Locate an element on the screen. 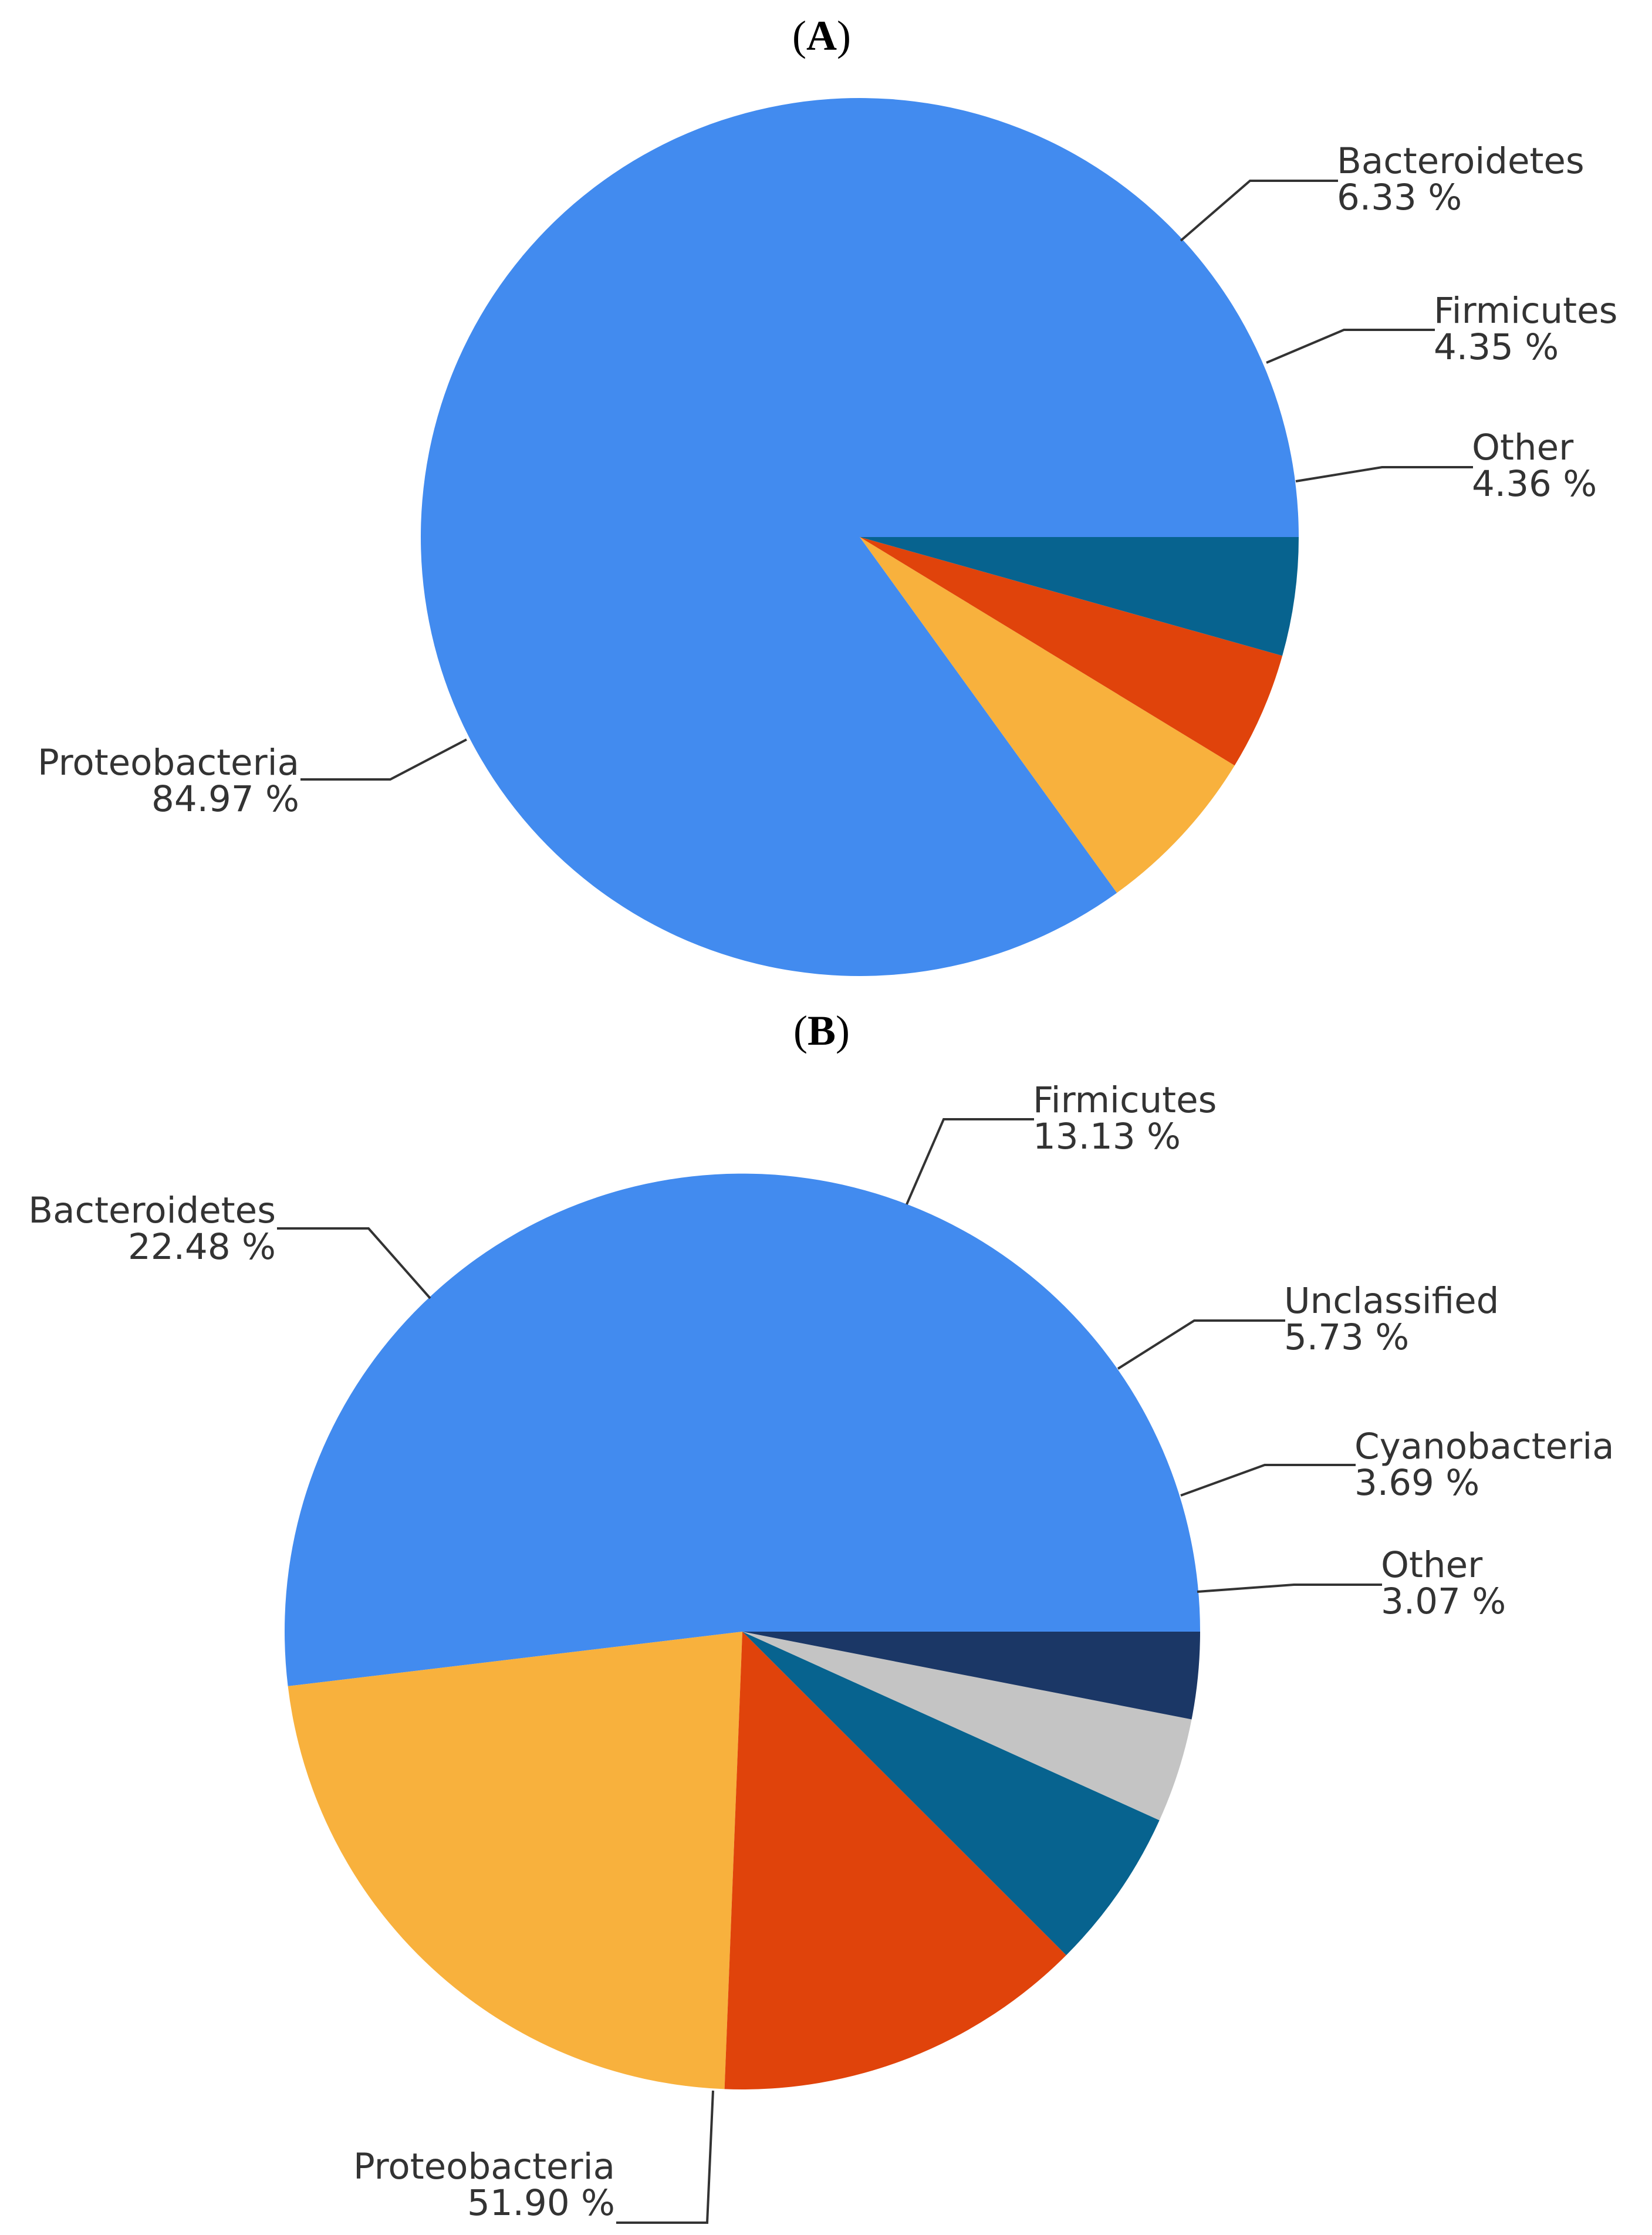 Image resolution: width=1652 pixels, height=2235 pixels. pie-b-slice-firmicutes is located at coordinates (895, 1860).